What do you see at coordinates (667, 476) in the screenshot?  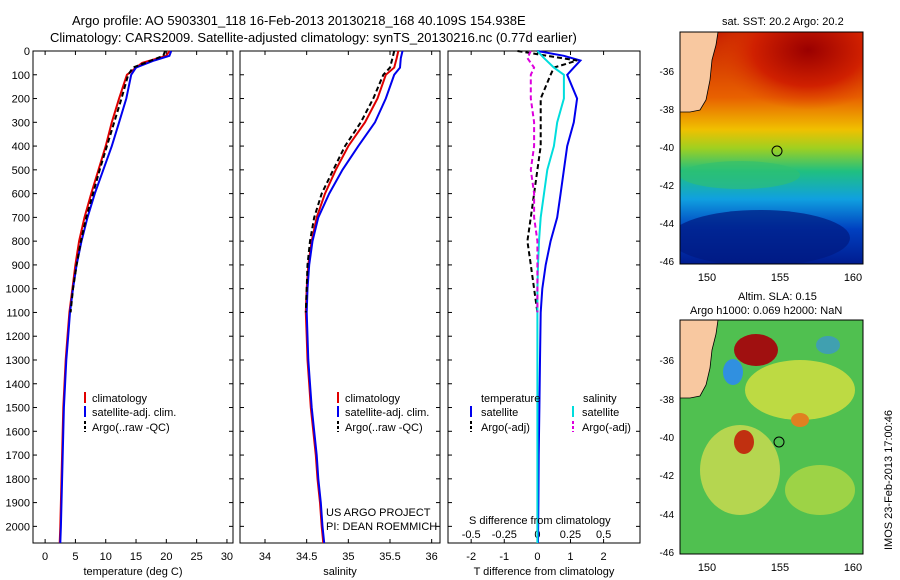 I see `sla-ytick-4: -42` at bounding box center [667, 476].